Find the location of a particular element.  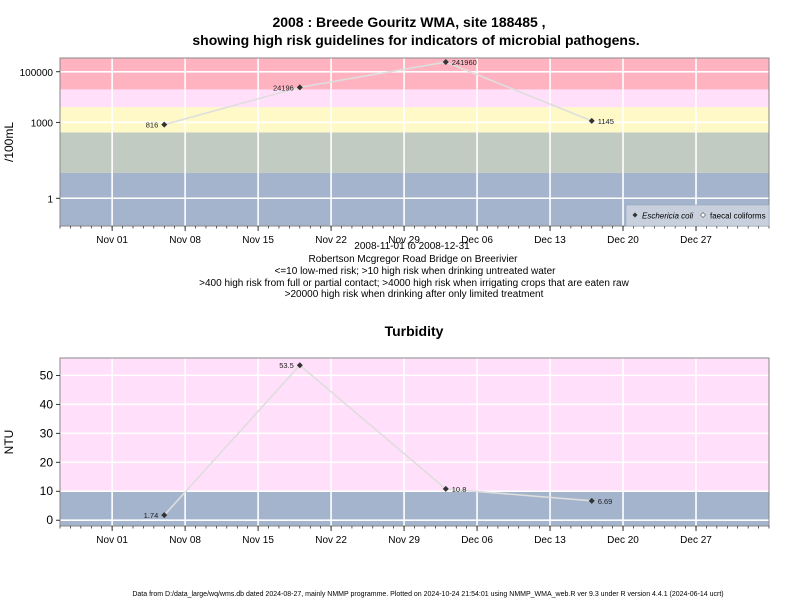

y-tick-label: 50 is located at coordinates (47, 375).